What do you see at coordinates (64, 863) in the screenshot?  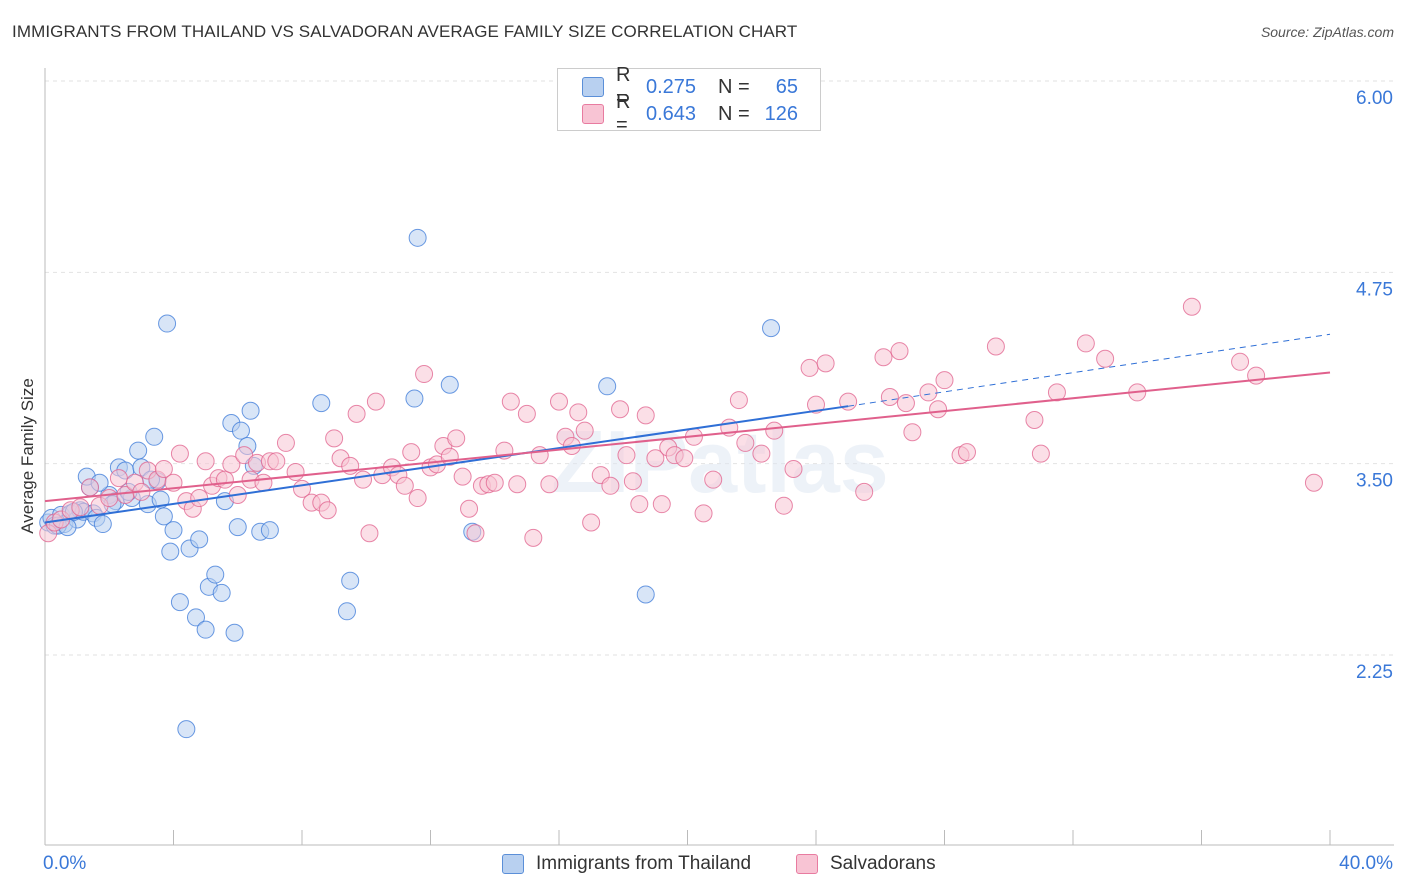 I see `x-tick-label-min: 0.0%` at bounding box center [64, 863].